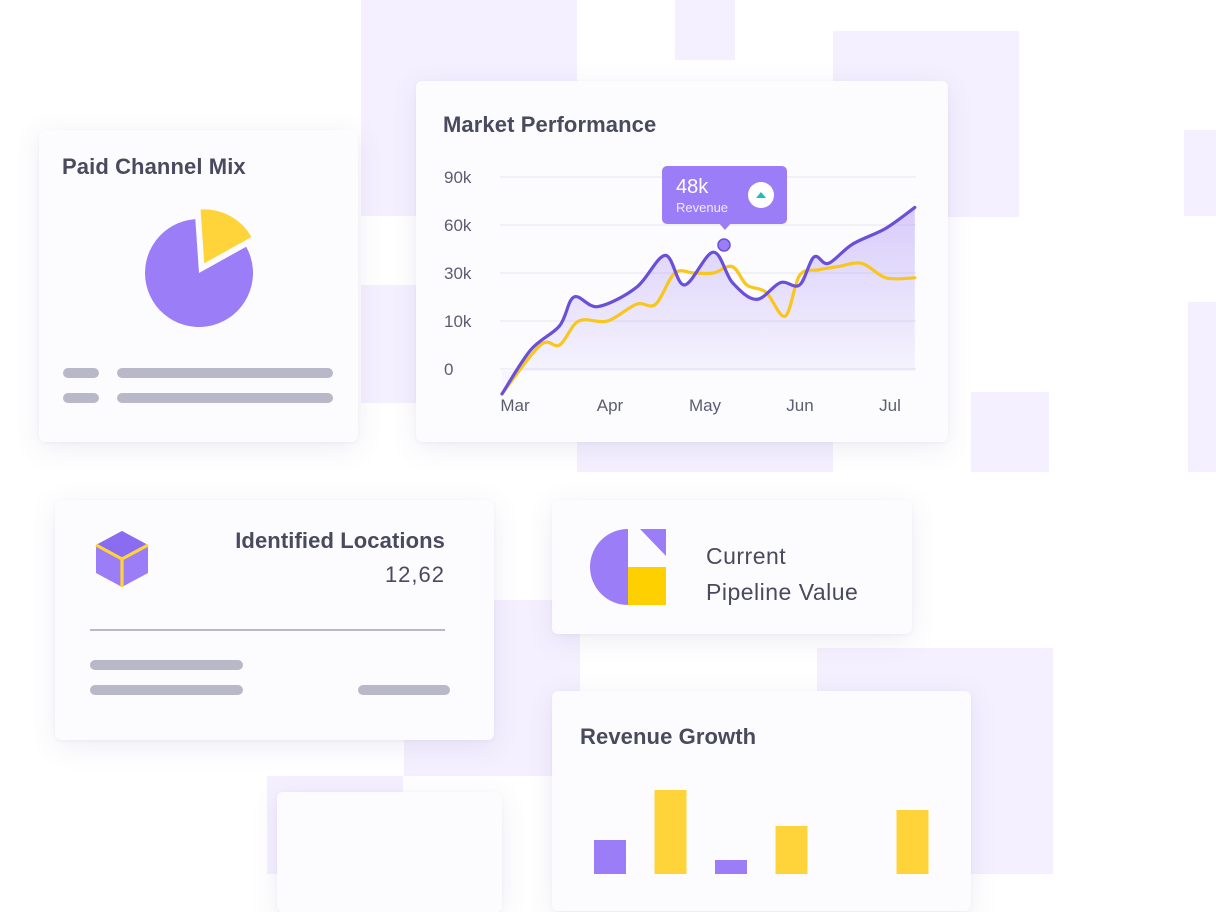  Describe the element at coordinates (610, 405) in the screenshot. I see `x-tick-label: Apr` at that location.